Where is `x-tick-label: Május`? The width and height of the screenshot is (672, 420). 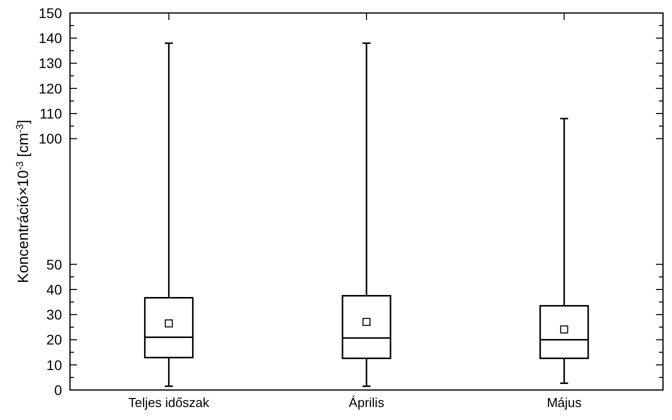
x-tick-label: Május is located at coordinates (564, 402).